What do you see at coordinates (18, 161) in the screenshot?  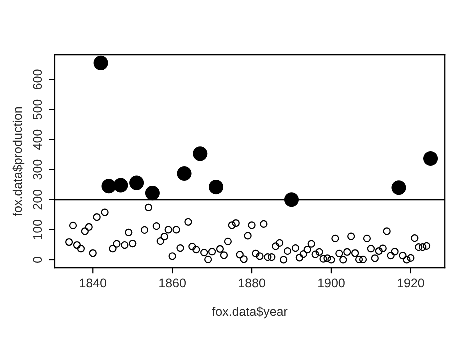 I see `y-axis-title: fox.data$production` at bounding box center [18, 161].